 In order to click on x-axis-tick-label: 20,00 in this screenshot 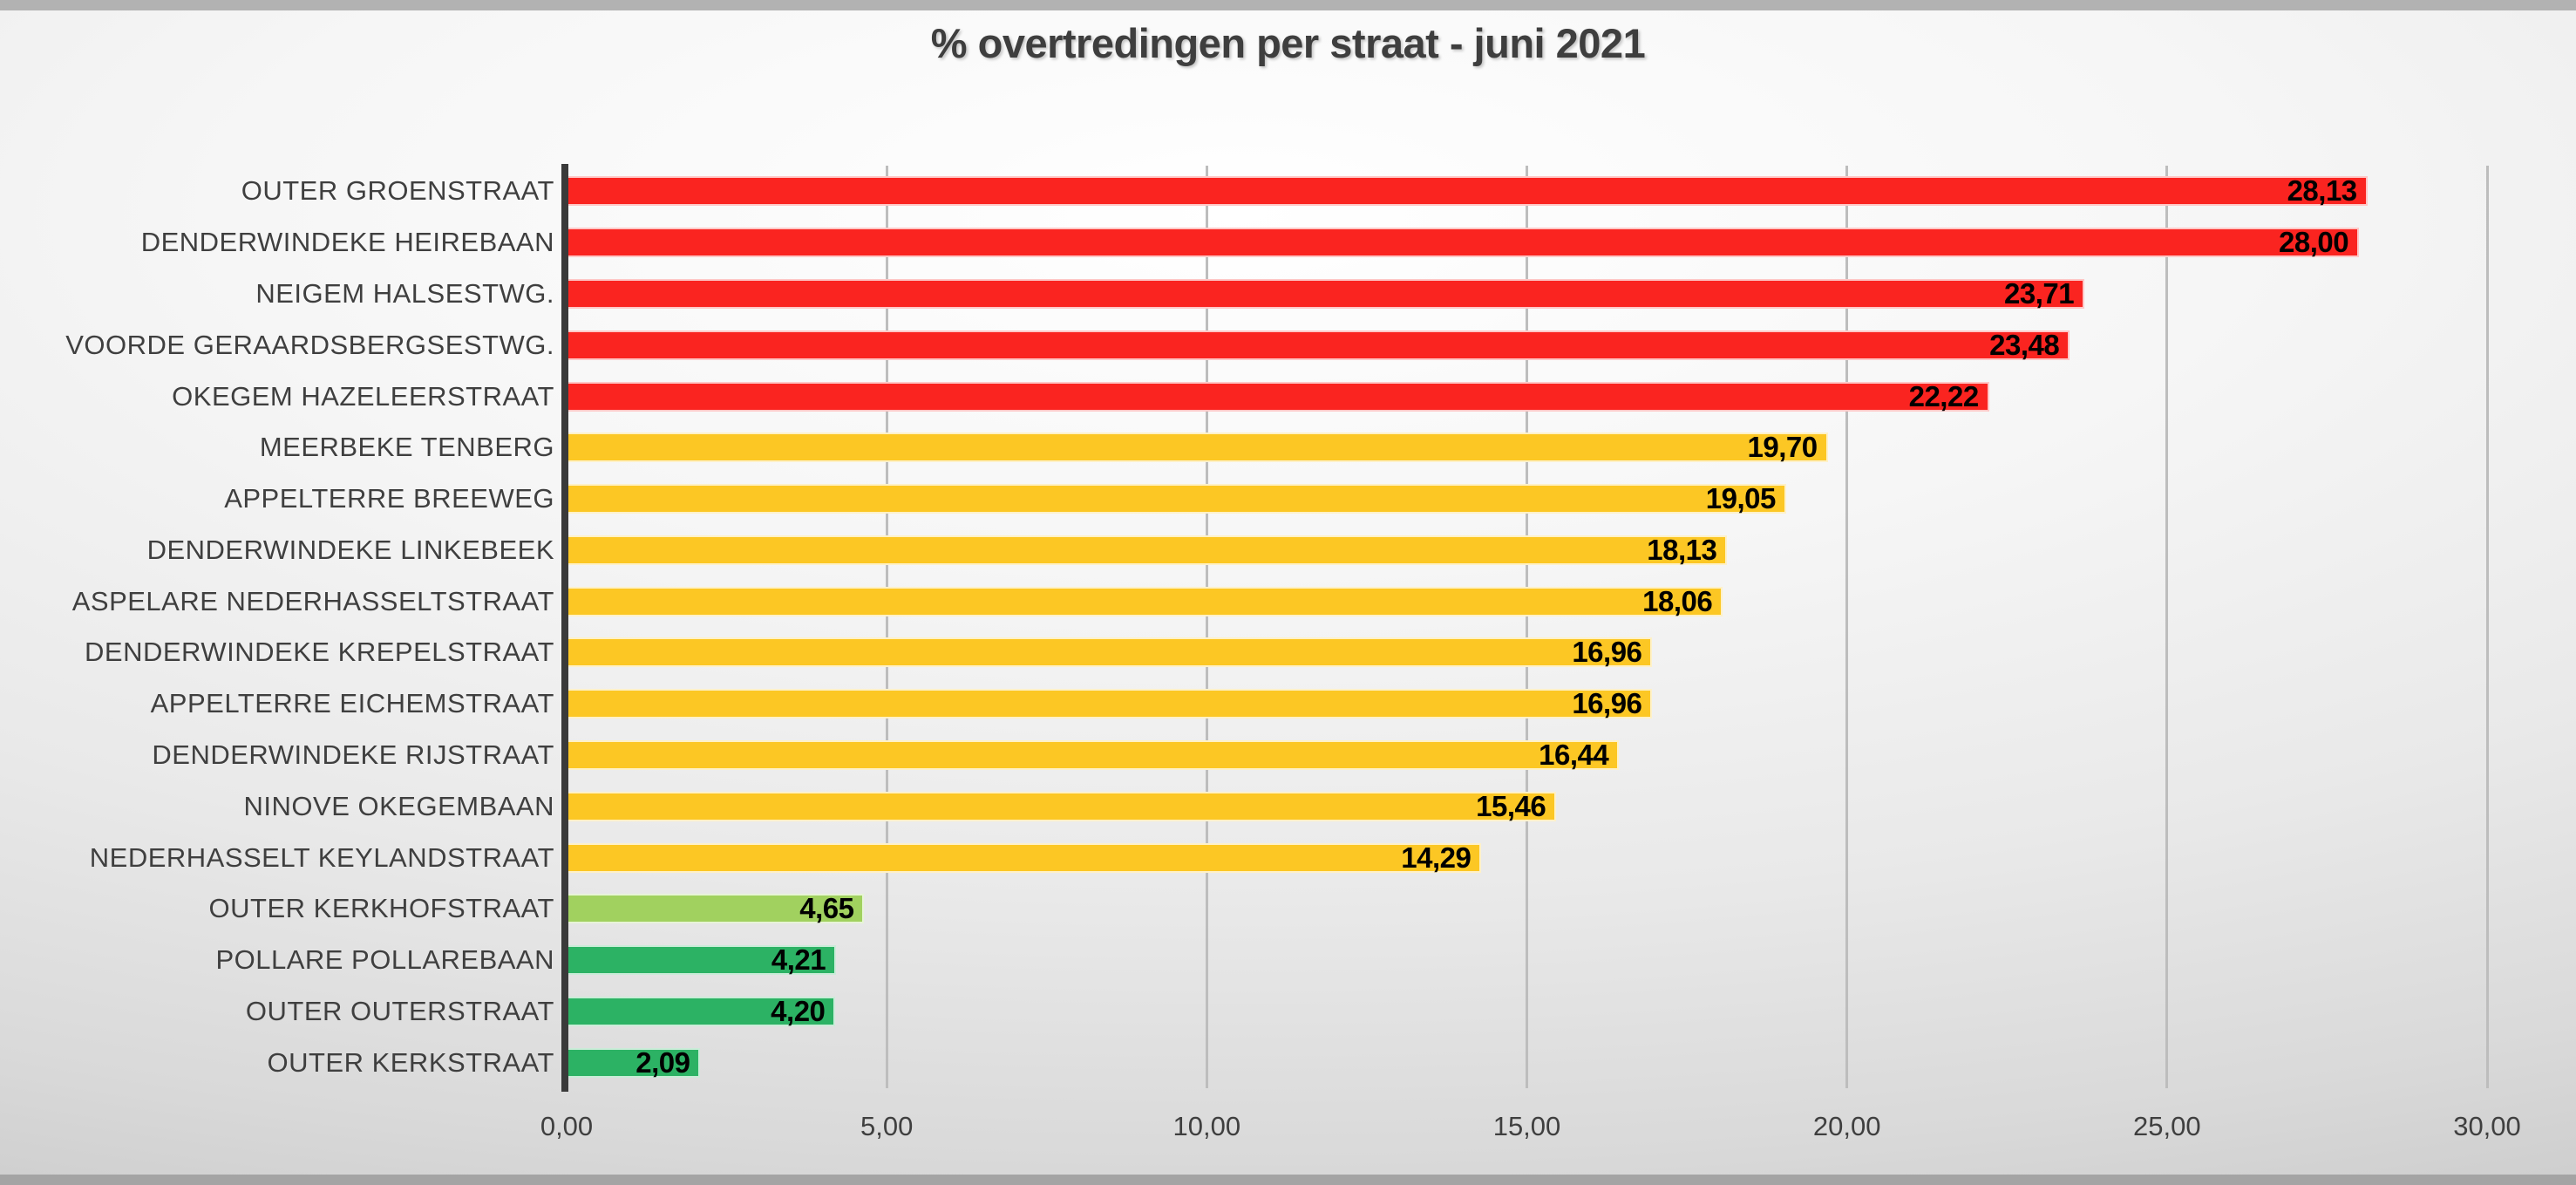, I will do `click(1847, 1126)`.